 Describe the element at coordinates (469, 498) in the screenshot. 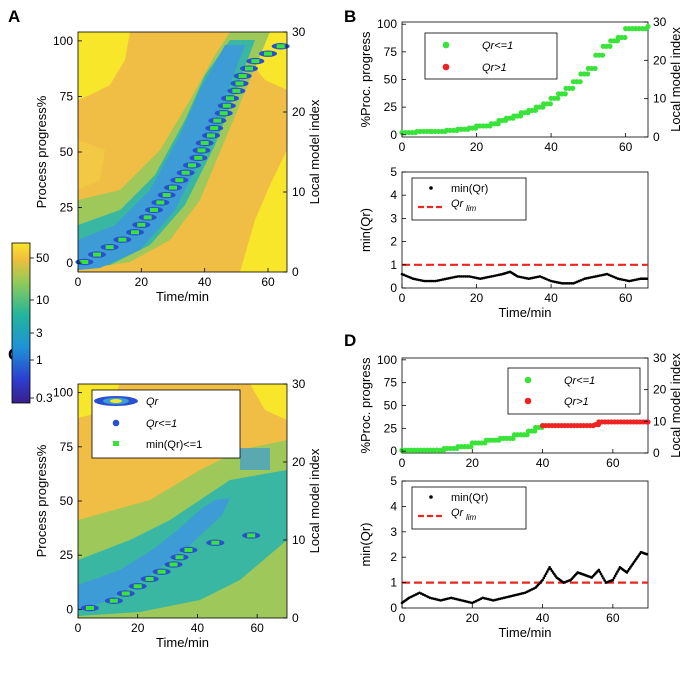

I see `legend-label-minqr: min(Qr)` at that location.